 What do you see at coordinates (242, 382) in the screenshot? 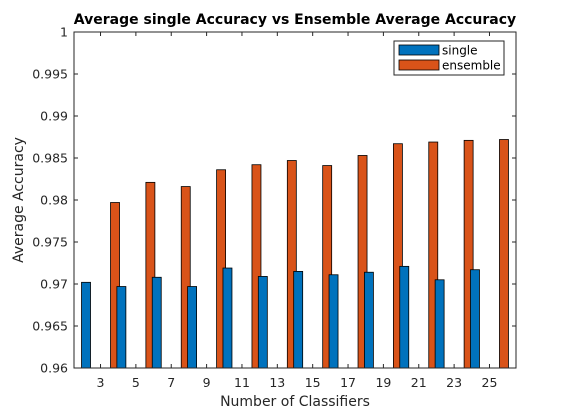
I see `x-tick-label: 11` at bounding box center [242, 382].